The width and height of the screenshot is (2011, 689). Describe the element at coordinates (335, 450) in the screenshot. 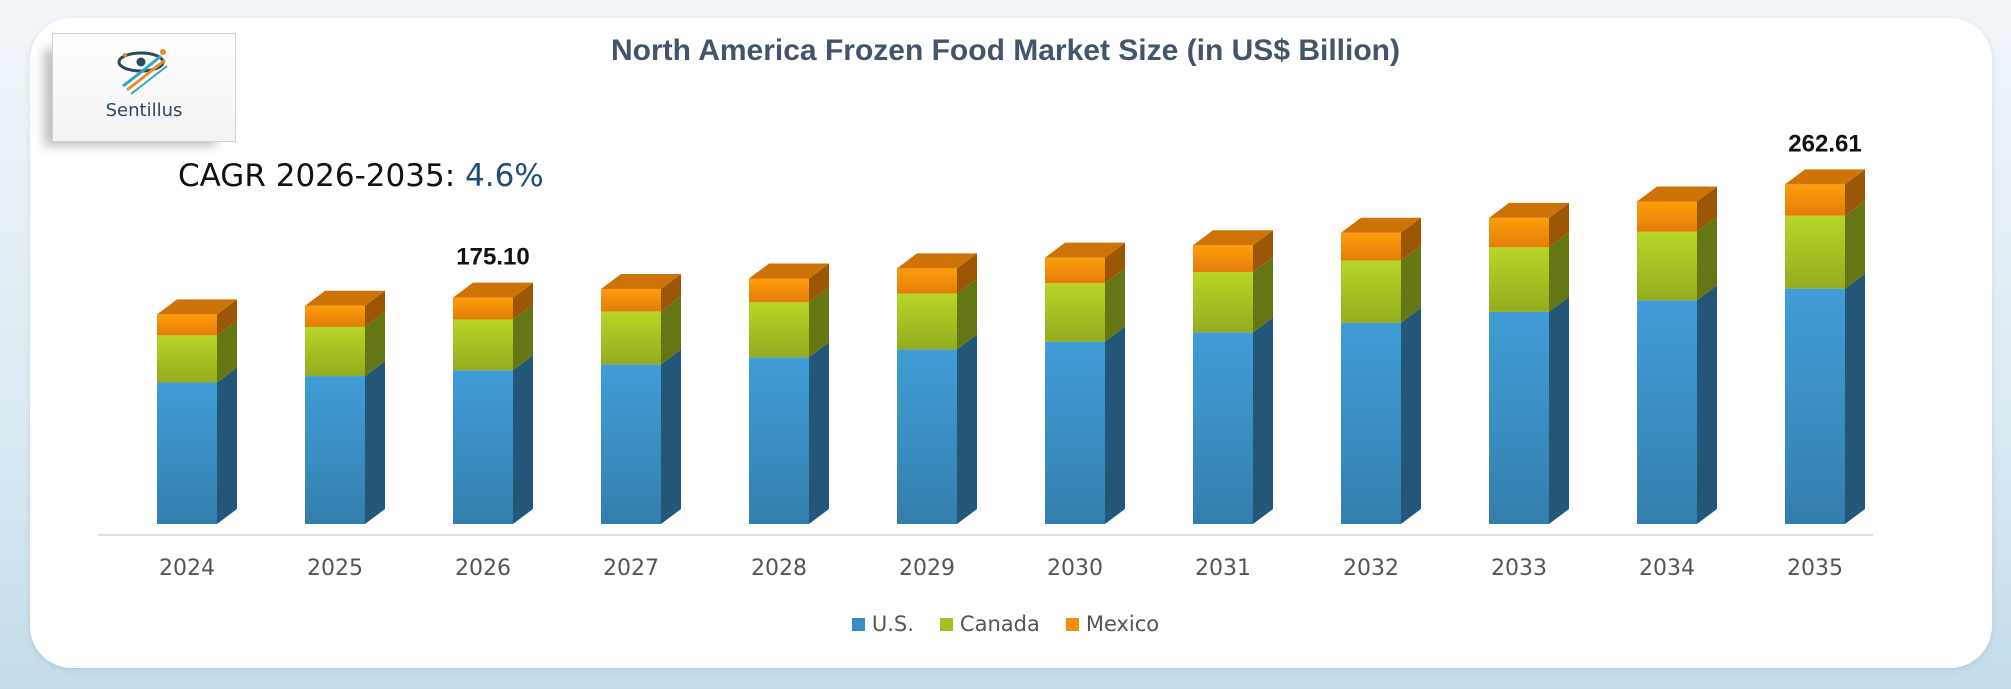

I see `bar-segment-us-2025` at that location.